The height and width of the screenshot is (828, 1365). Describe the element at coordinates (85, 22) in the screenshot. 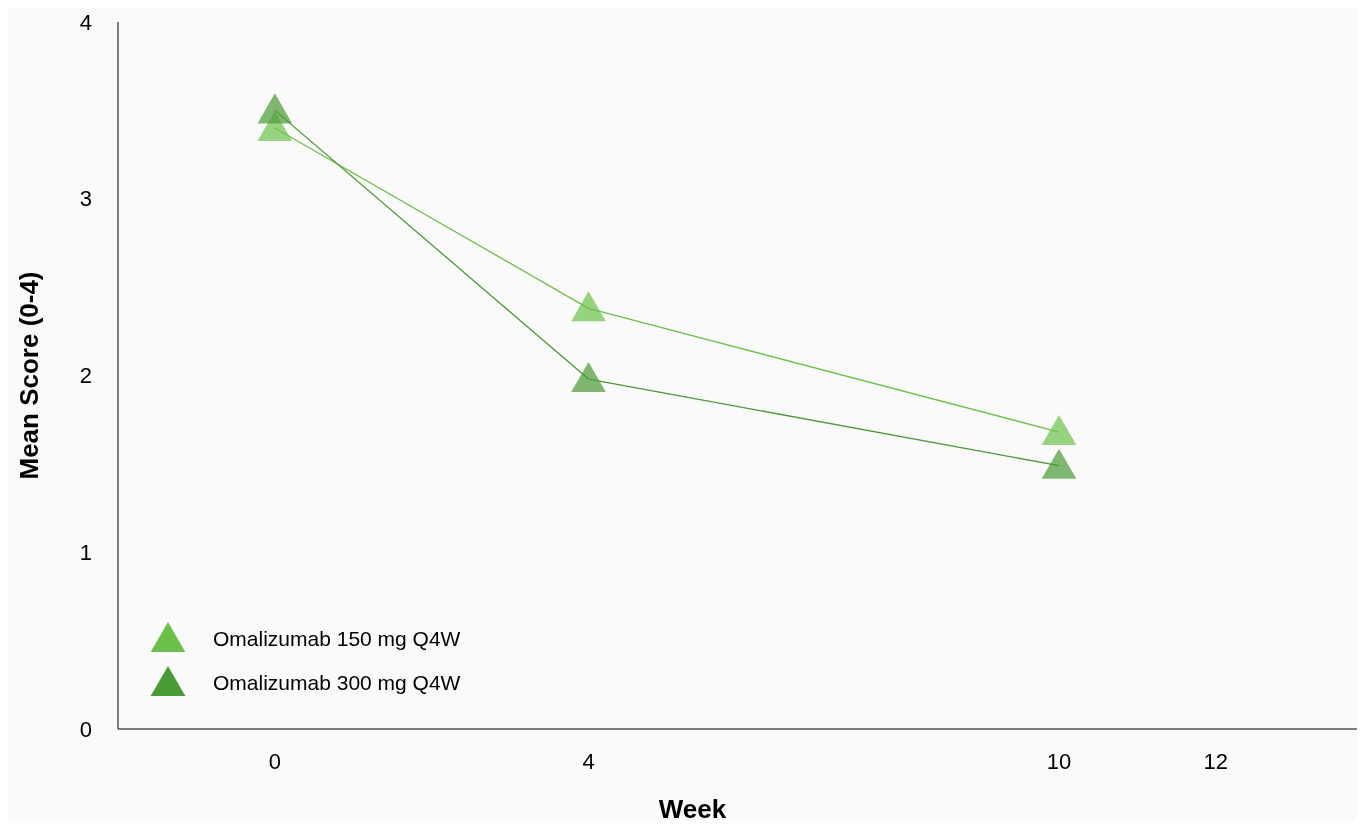

I see `y-tick-label: 4` at that location.